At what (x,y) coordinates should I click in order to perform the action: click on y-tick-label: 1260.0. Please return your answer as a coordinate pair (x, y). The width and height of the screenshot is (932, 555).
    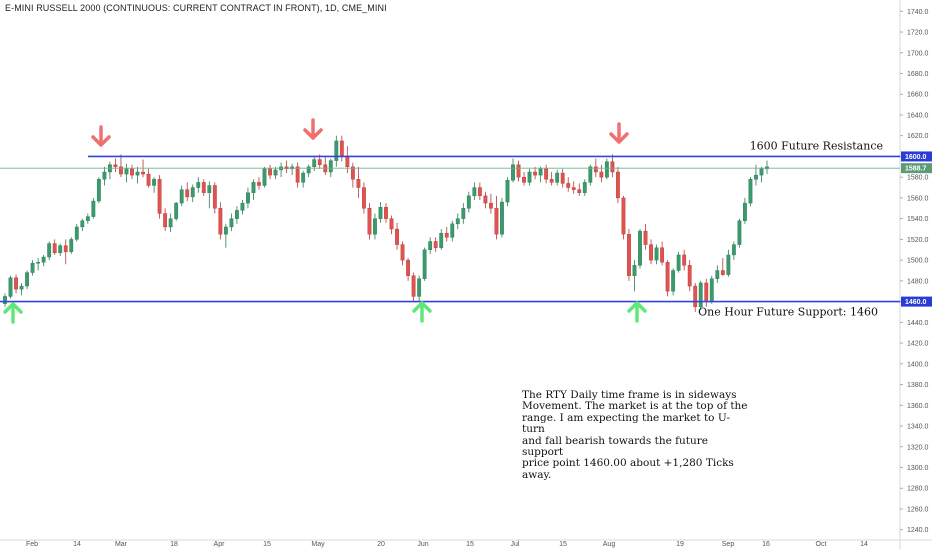
    Looking at the image, I should click on (918, 509).